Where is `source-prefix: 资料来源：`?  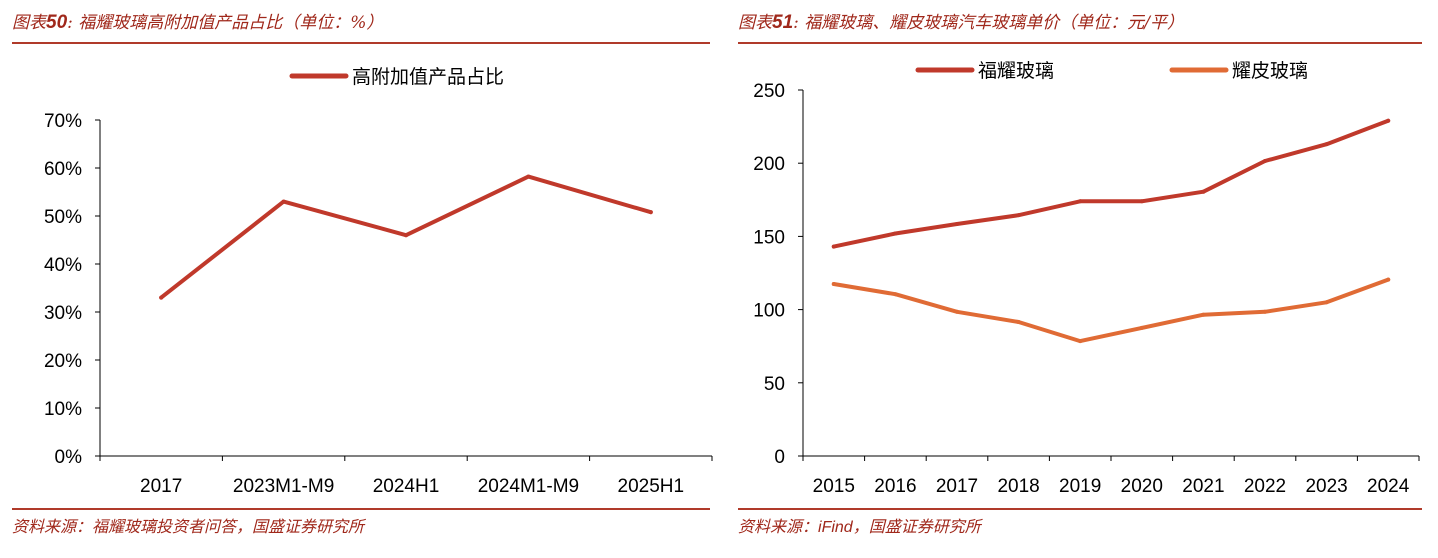
source-prefix: 资料来源： is located at coordinates (778, 526).